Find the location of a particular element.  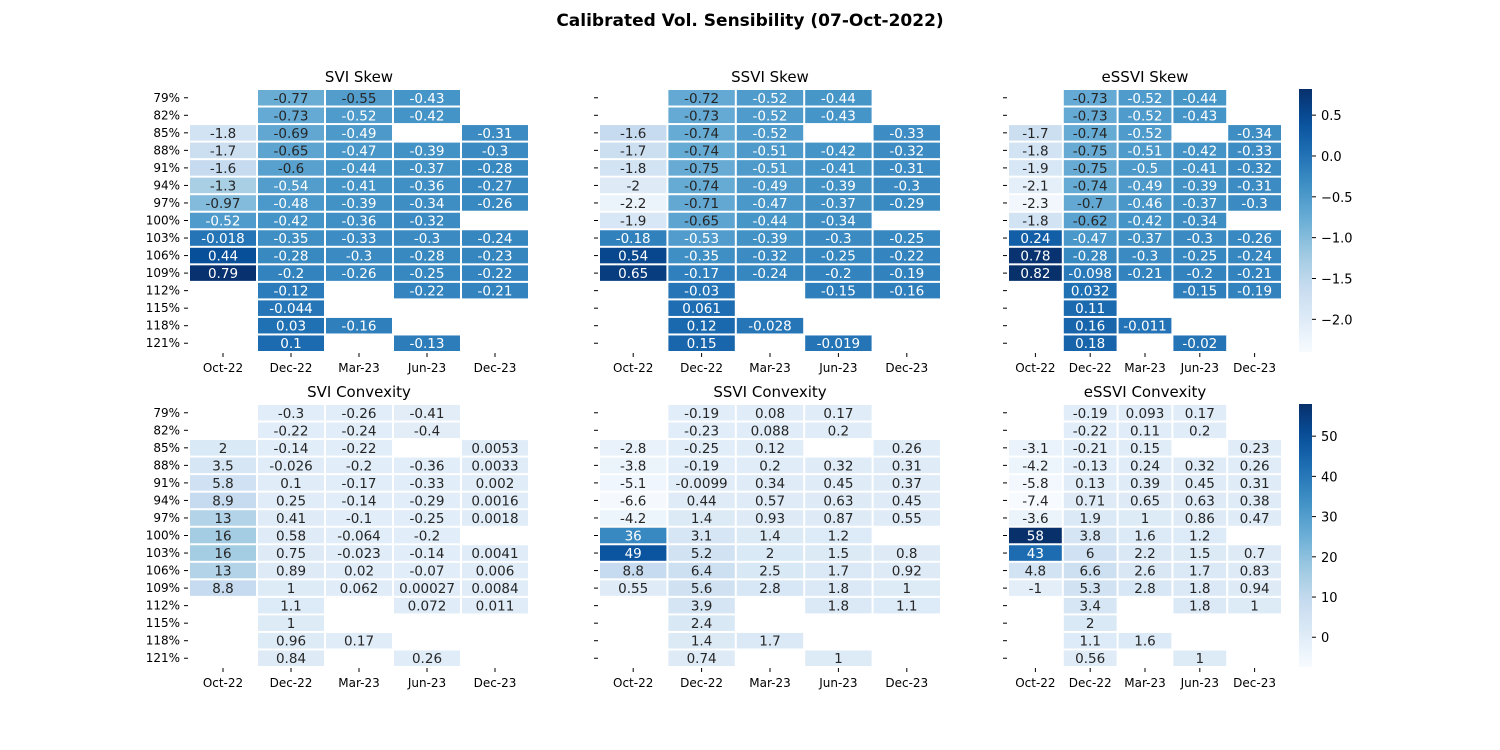

cell-label: -0.16 is located at coordinates (906, 292).